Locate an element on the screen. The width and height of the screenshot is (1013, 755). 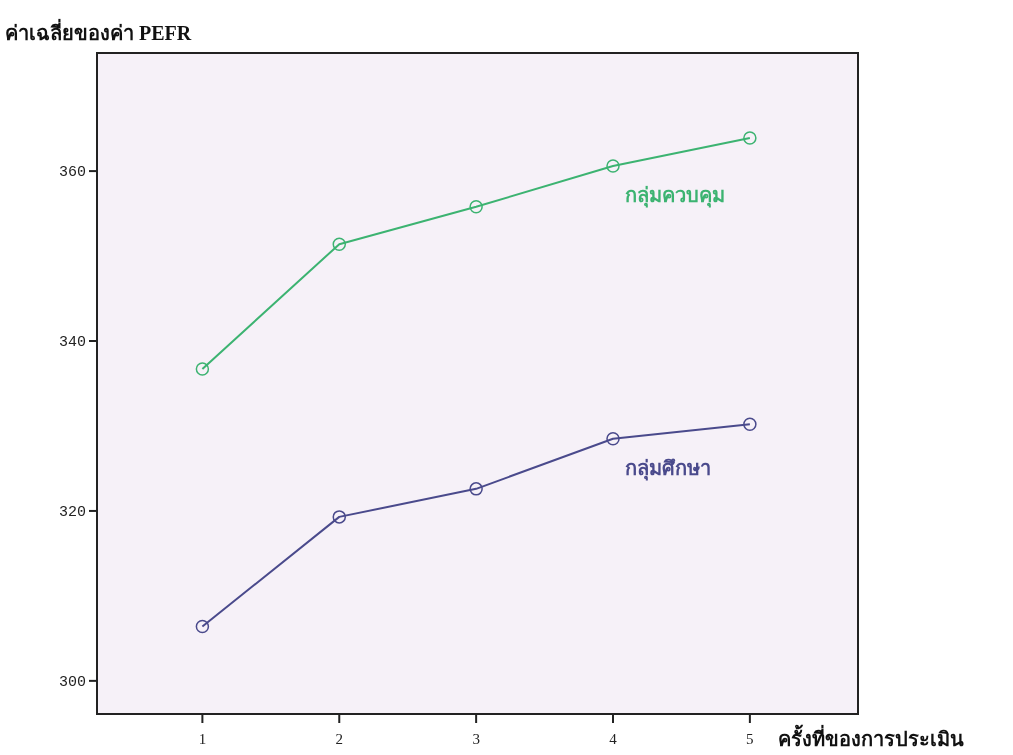
x-tick-label: 5 is located at coordinates (750, 739).